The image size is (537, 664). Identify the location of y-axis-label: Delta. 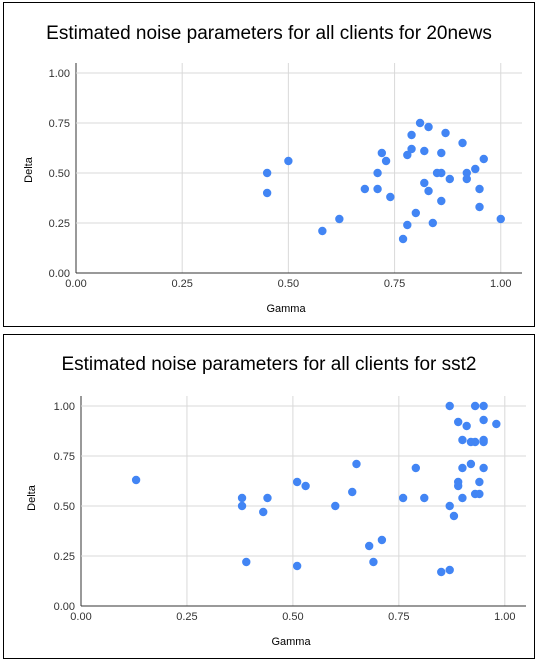
(29, 169).